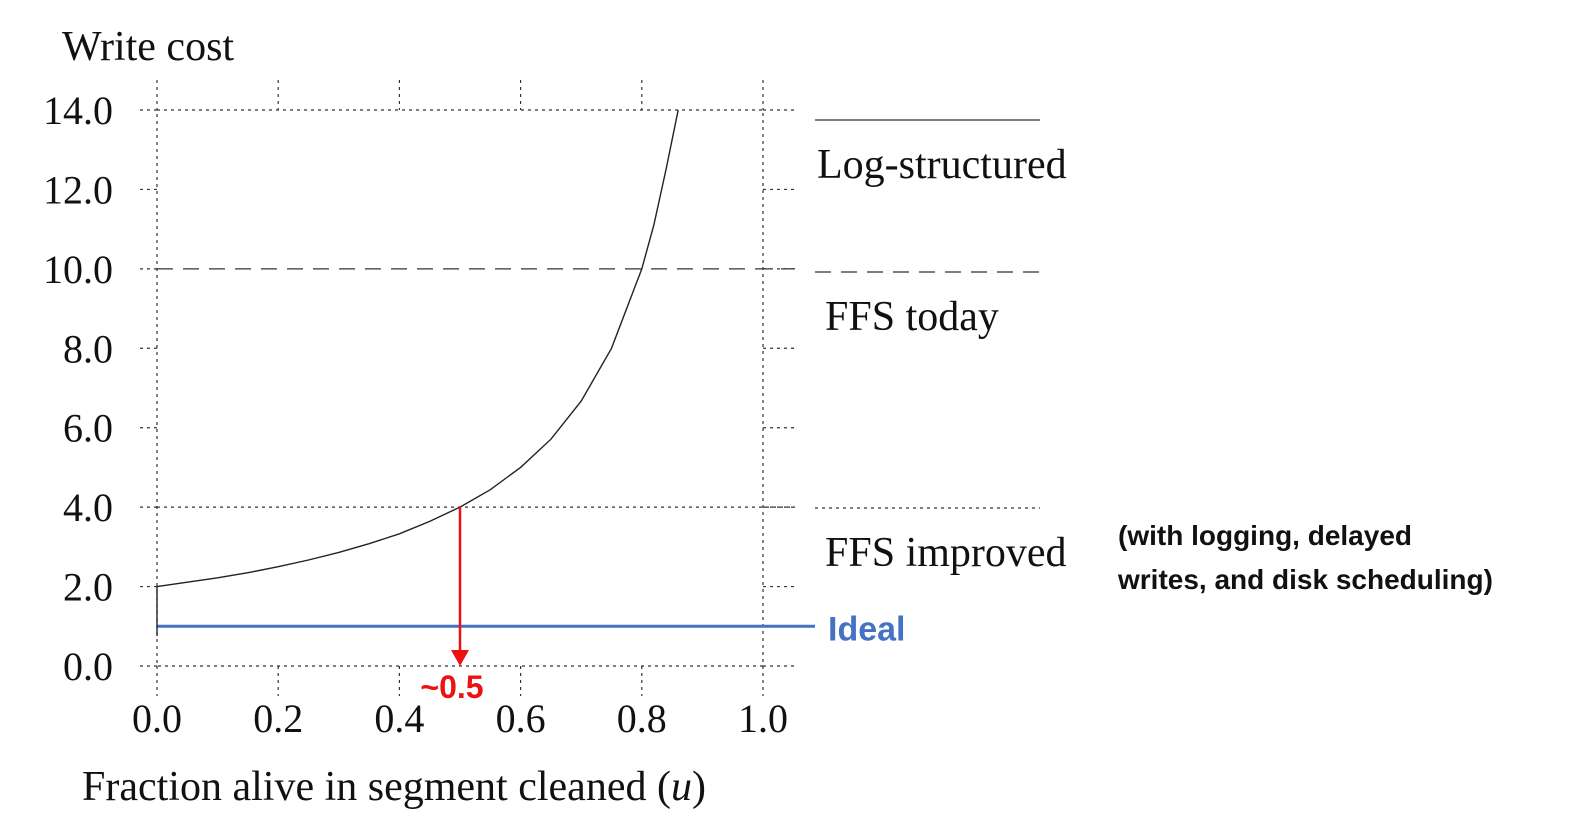 This screenshot has width=1584, height=837. What do you see at coordinates (88, 348) in the screenshot?
I see `y-tick-label: 8.0` at bounding box center [88, 348].